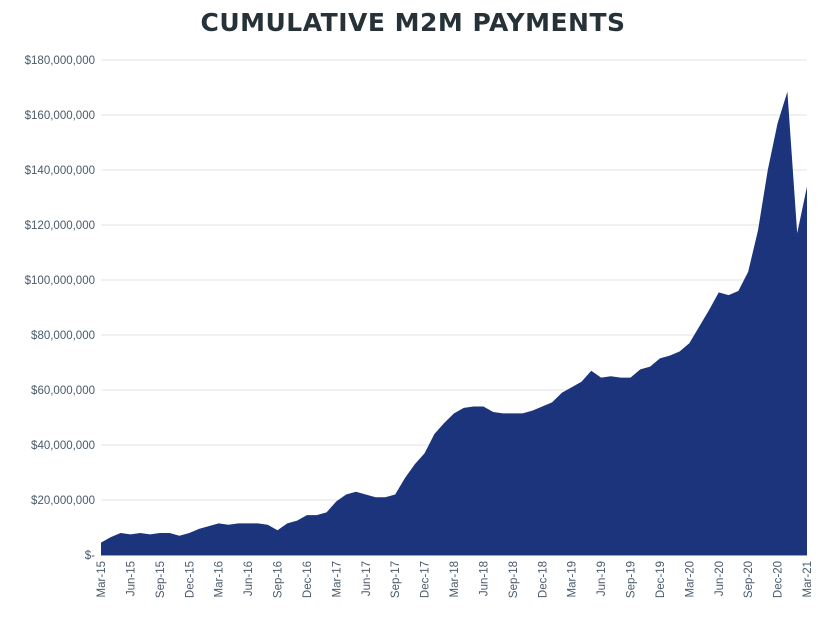 The image size is (826, 620). I want to click on x-tick-label: Mar-20, so click(690, 579).